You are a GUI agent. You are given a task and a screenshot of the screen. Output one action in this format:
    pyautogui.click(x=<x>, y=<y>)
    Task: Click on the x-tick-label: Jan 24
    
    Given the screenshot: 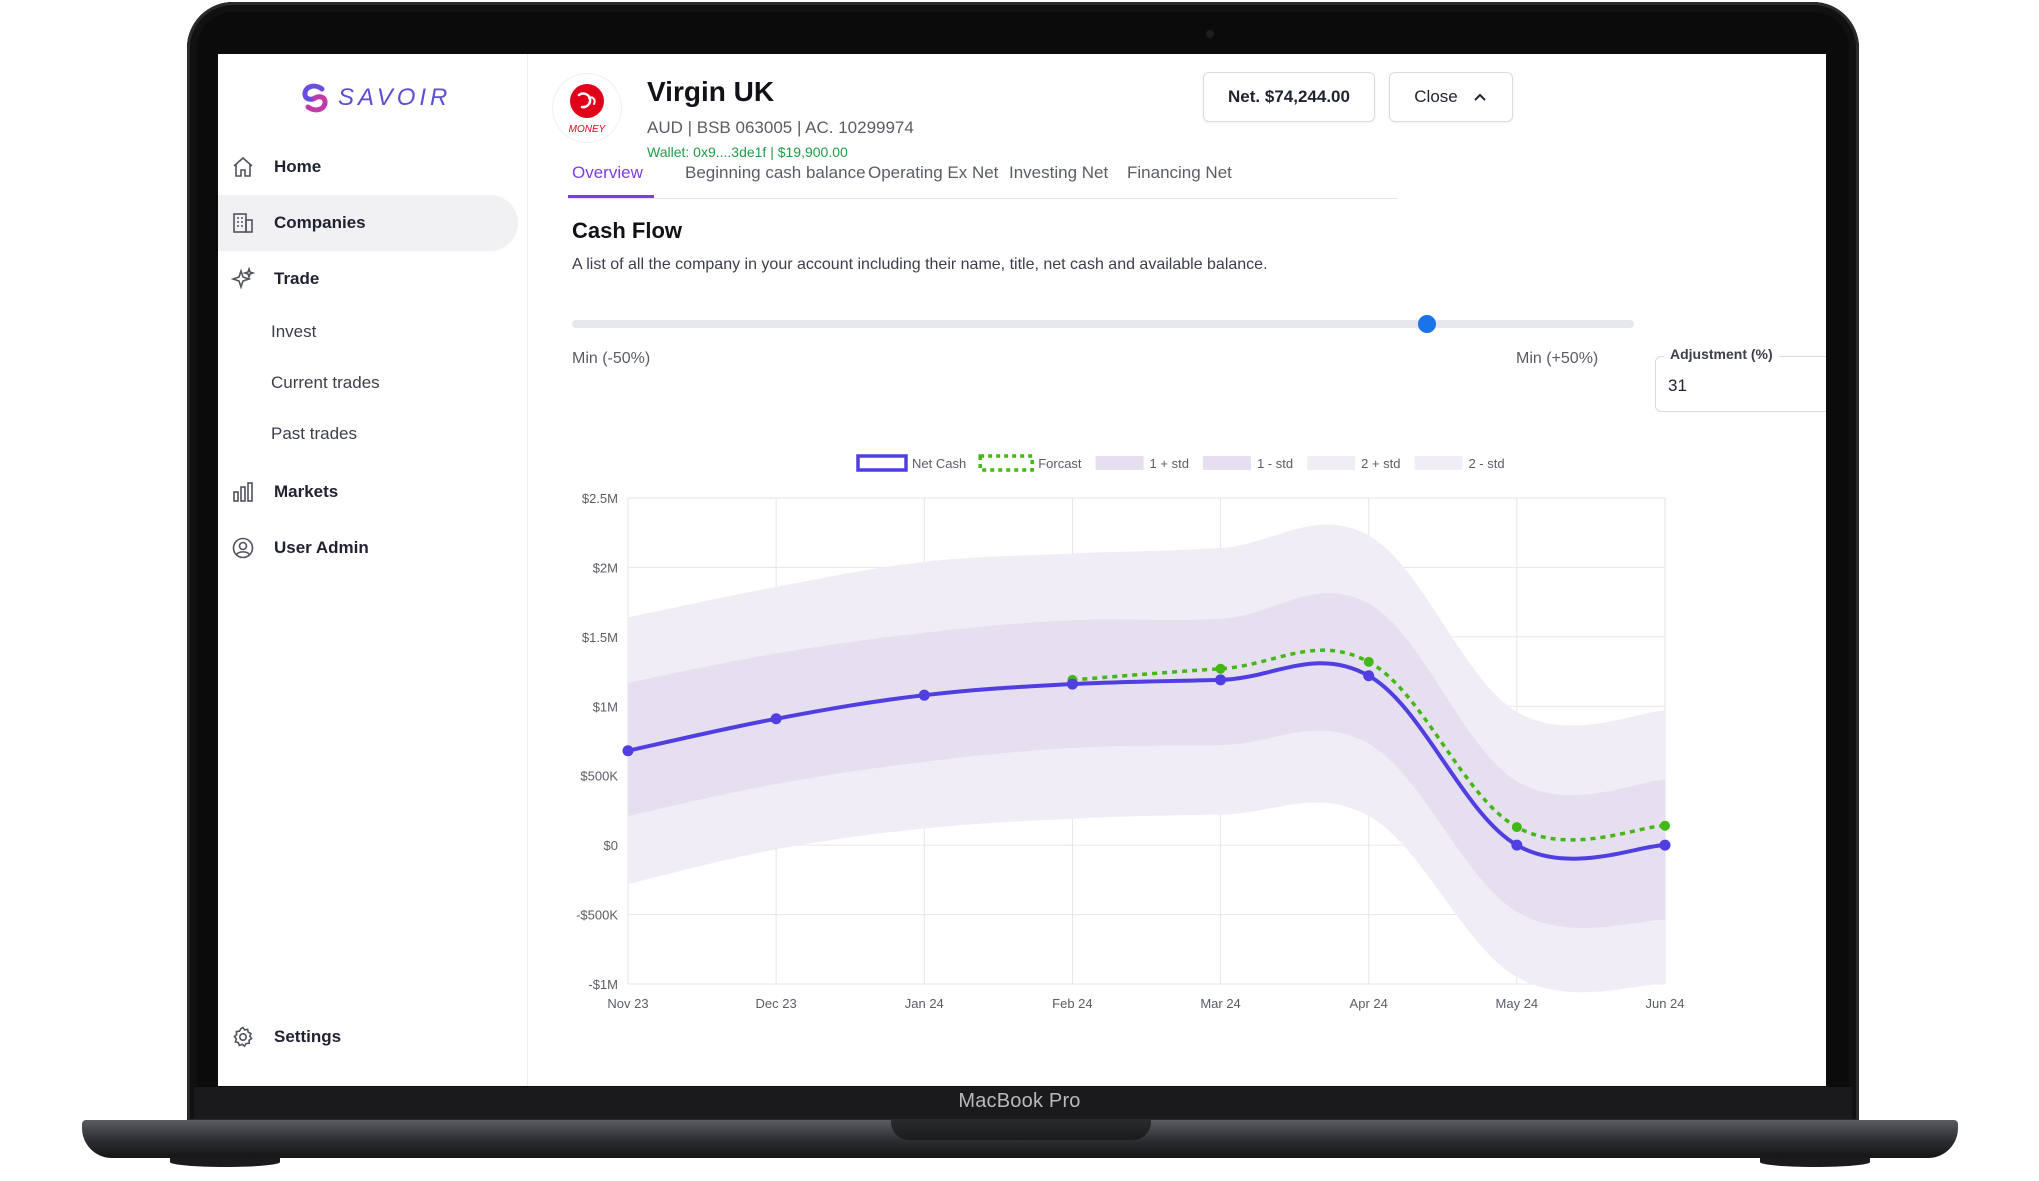 What is the action you would take?
    pyautogui.click(x=924, y=1003)
    